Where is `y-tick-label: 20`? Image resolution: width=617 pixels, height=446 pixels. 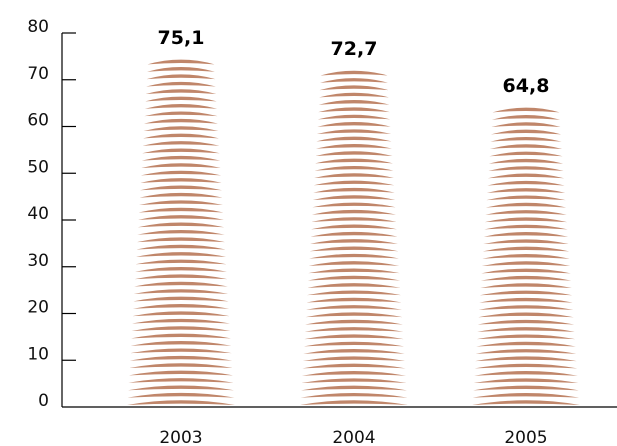 y-tick-label: 20 is located at coordinates (38, 308).